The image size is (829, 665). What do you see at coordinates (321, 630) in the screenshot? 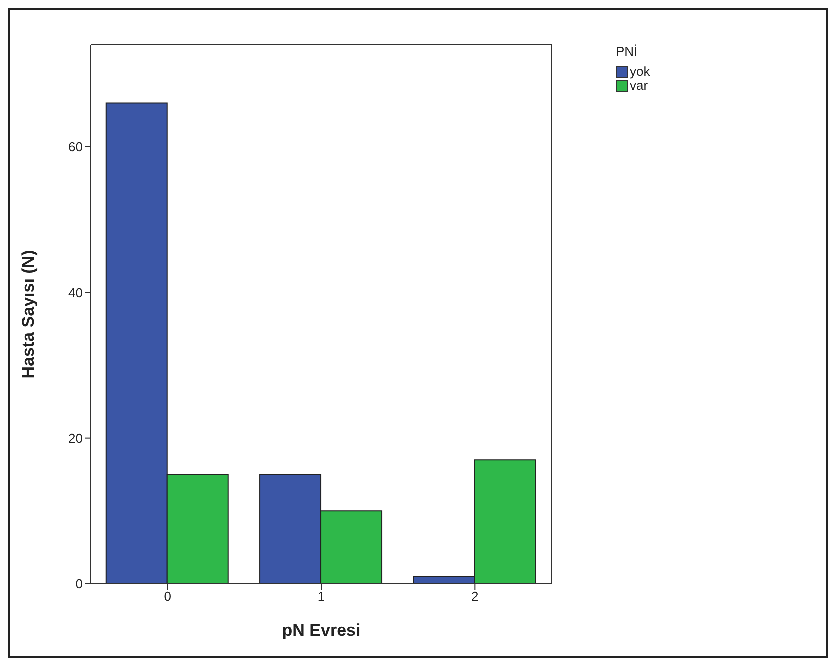
I see `x-axis-title: pN Evresi` at bounding box center [321, 630].